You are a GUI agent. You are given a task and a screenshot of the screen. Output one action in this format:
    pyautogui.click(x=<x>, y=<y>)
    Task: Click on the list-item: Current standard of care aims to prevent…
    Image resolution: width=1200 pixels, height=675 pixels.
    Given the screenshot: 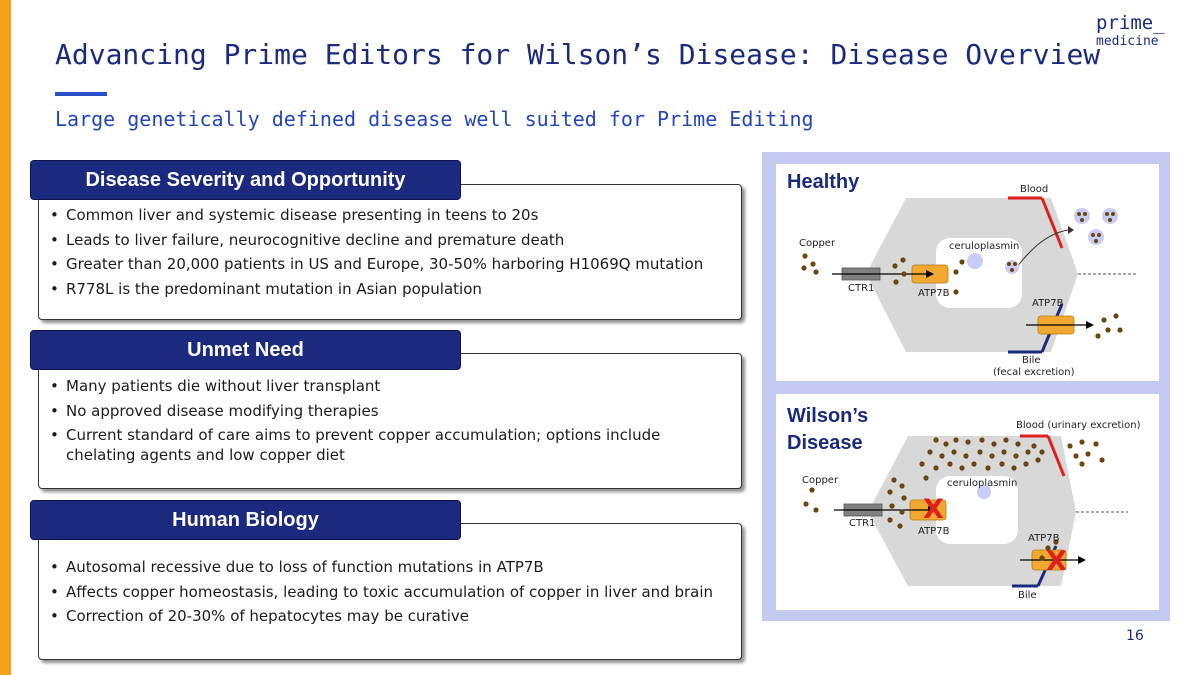 What is the action you would take?
    pyautogui.click(x=395, y=445)
    